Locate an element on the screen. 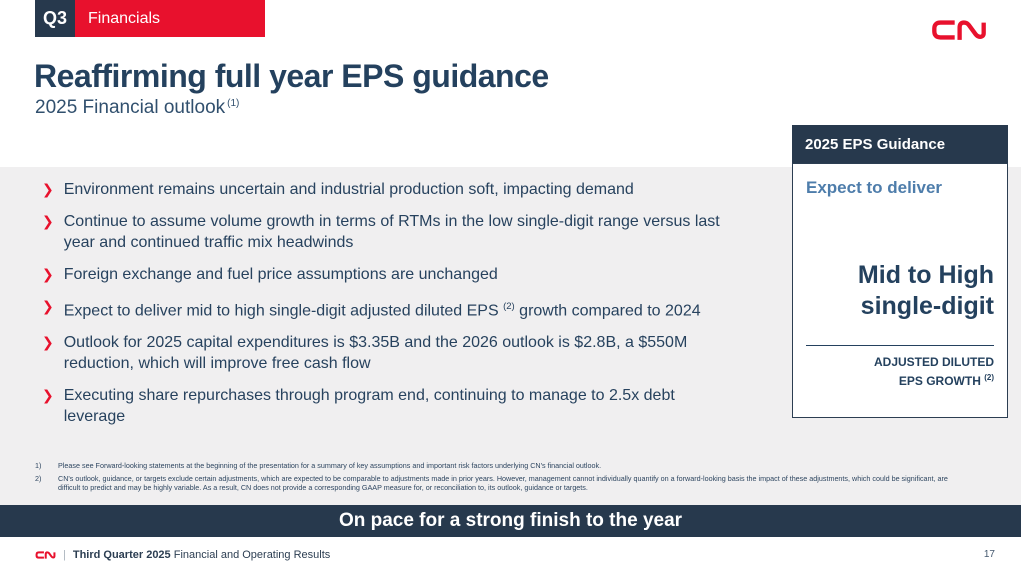 The image size is (1021, 574). footnote-number: 1) is located at coordinates (38, 465).